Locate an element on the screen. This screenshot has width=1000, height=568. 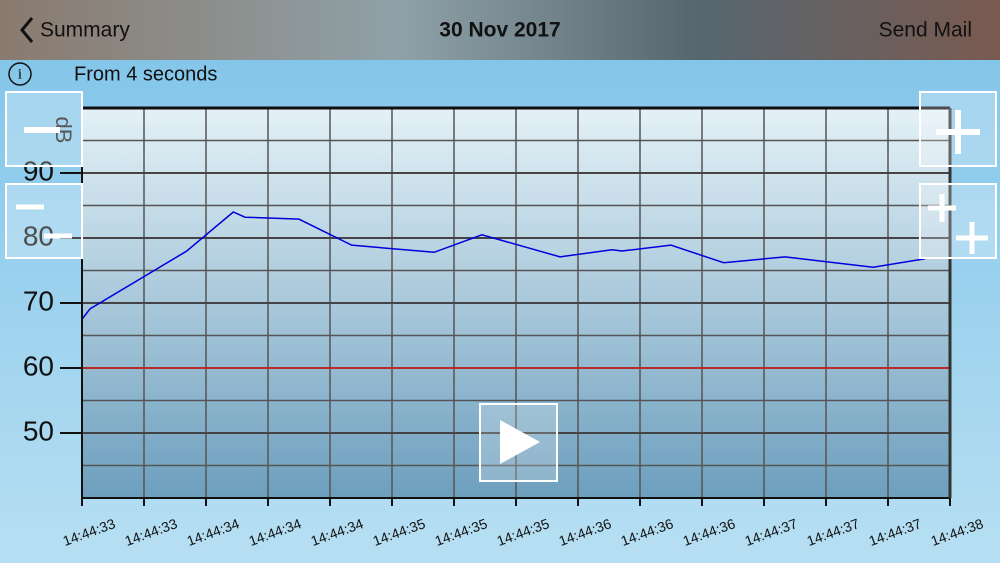
info-text: From 4 seconds is located at coordinates (145, 74).